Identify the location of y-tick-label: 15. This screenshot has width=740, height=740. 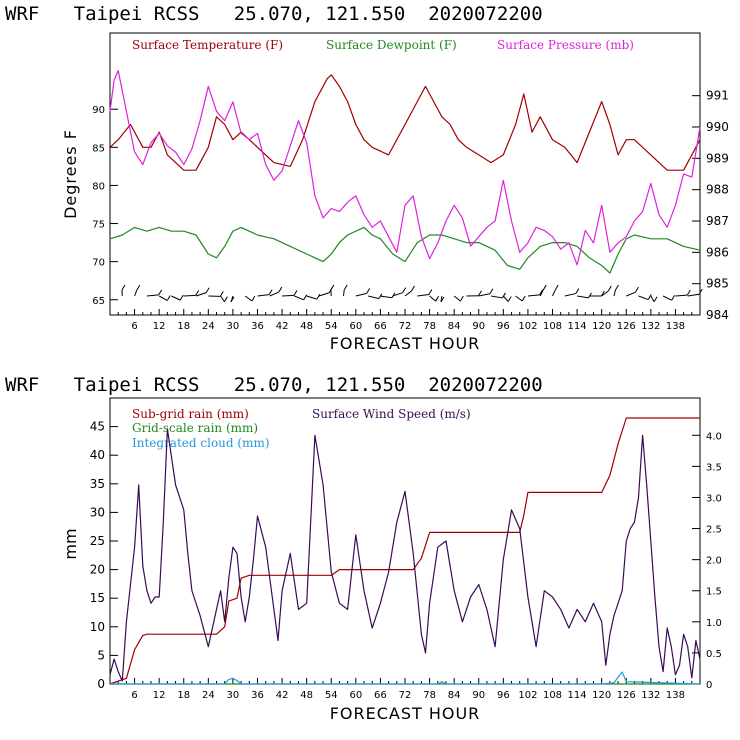
(97, 598).